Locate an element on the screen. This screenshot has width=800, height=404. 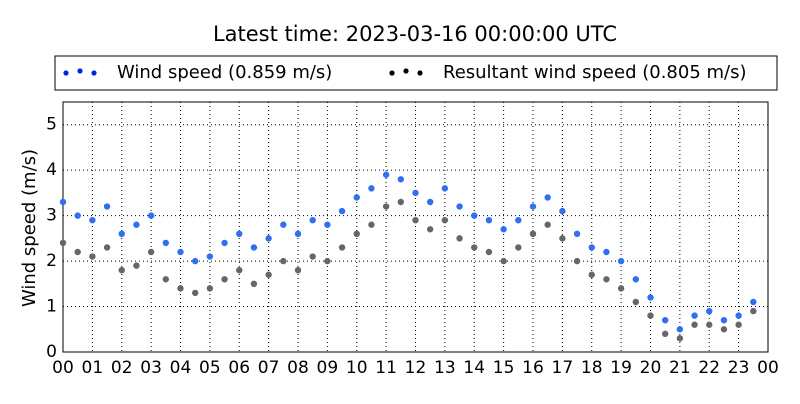
y-tick-label: 0 is located at coordinates (51, 352).